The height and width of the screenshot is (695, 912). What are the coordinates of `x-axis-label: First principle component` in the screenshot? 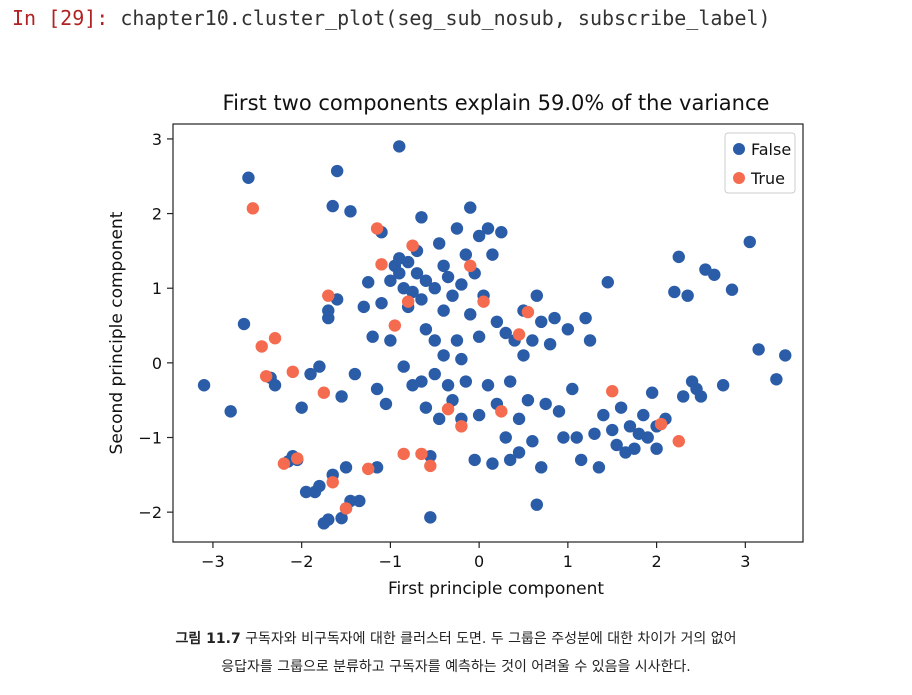 It's located at (496, 589).